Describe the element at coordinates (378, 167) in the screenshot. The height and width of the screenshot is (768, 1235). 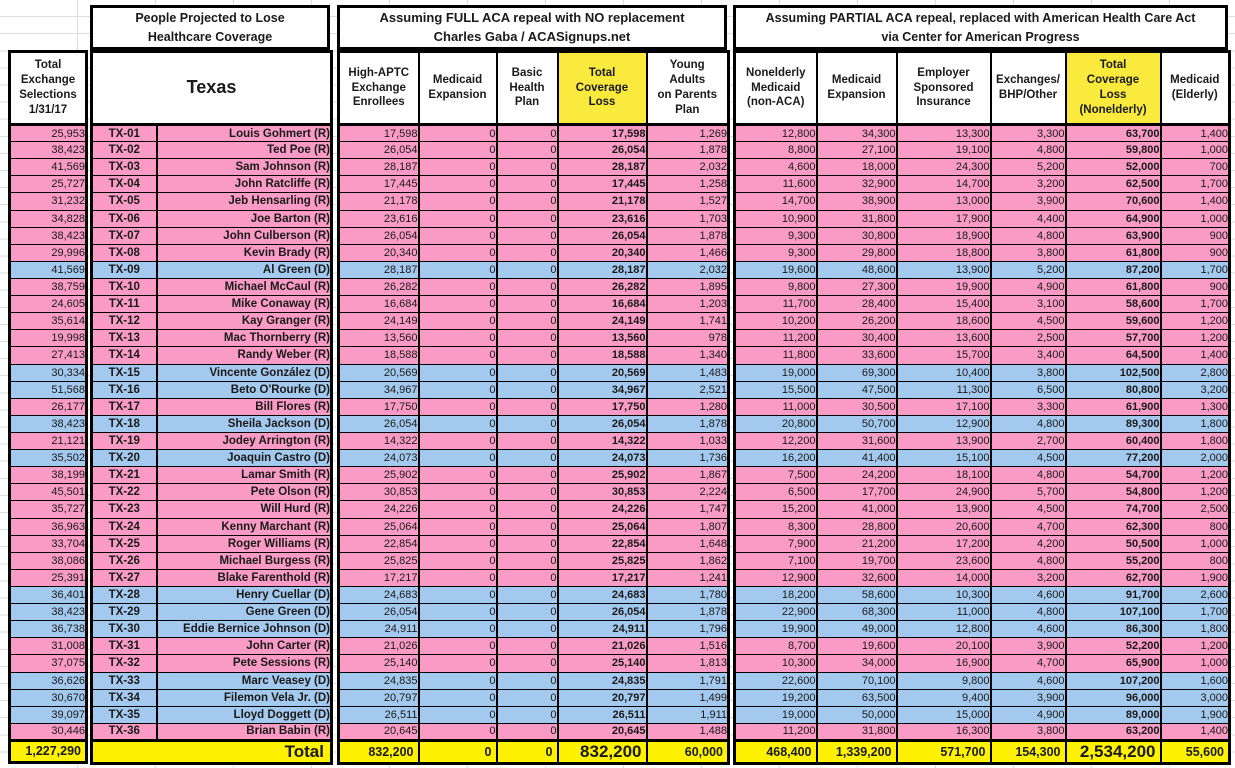
I see `aptc-enrollees-cell: 28,187` at that location.